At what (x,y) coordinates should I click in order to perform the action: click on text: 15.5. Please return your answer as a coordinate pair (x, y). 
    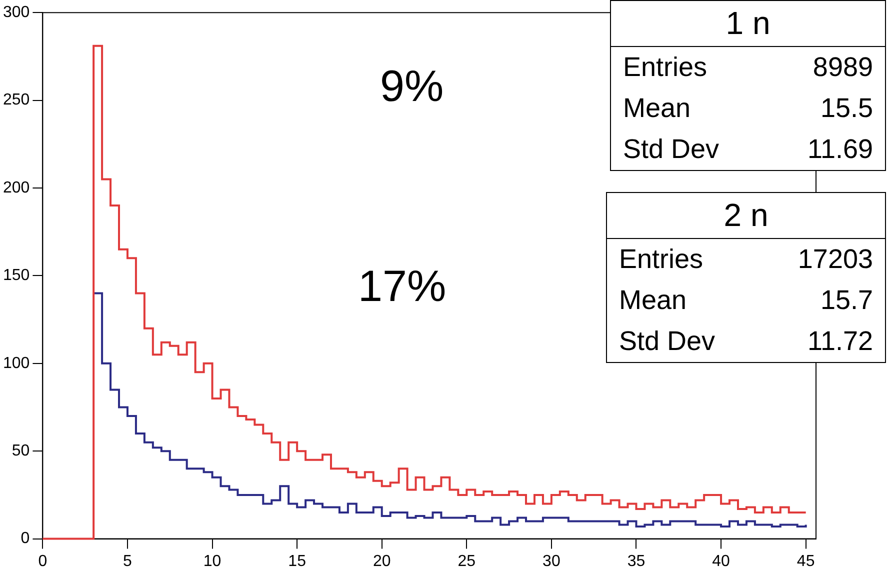
    Looking at the image, I should click on (846, 108).